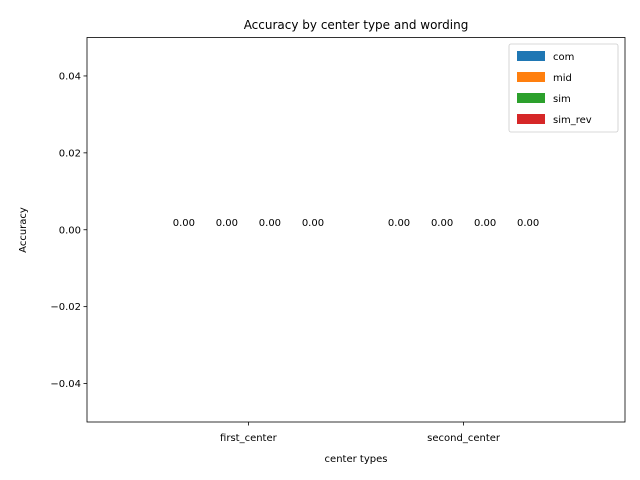 The image size is (640, 480). What do you see at coordinates (531, 119) in the screenshot?
I see `legend-swatch-sim-rev` at bounding box center [531, 119].